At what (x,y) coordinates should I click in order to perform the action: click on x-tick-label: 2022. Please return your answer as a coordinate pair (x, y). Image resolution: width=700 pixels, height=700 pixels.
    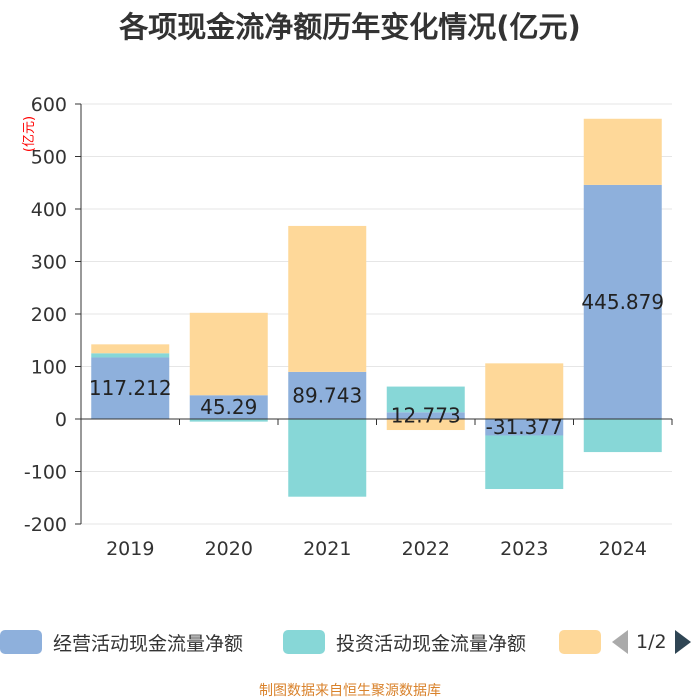
    Looking at the image, I should click on (426, 549).